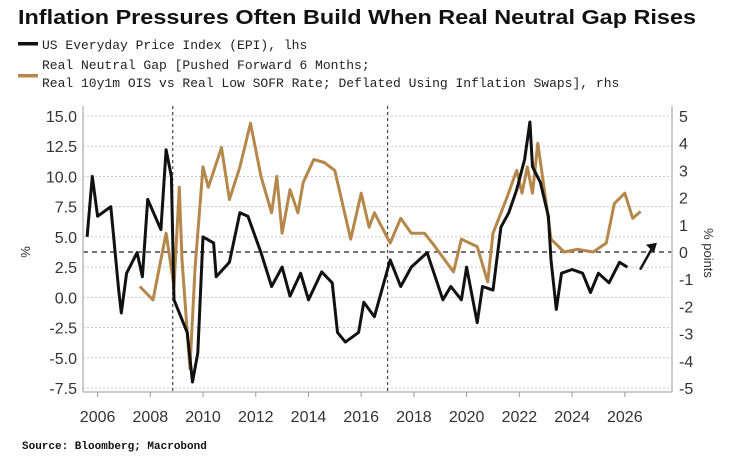  I want to click on y-tick-label-left: 7.5, so click(66, 208).